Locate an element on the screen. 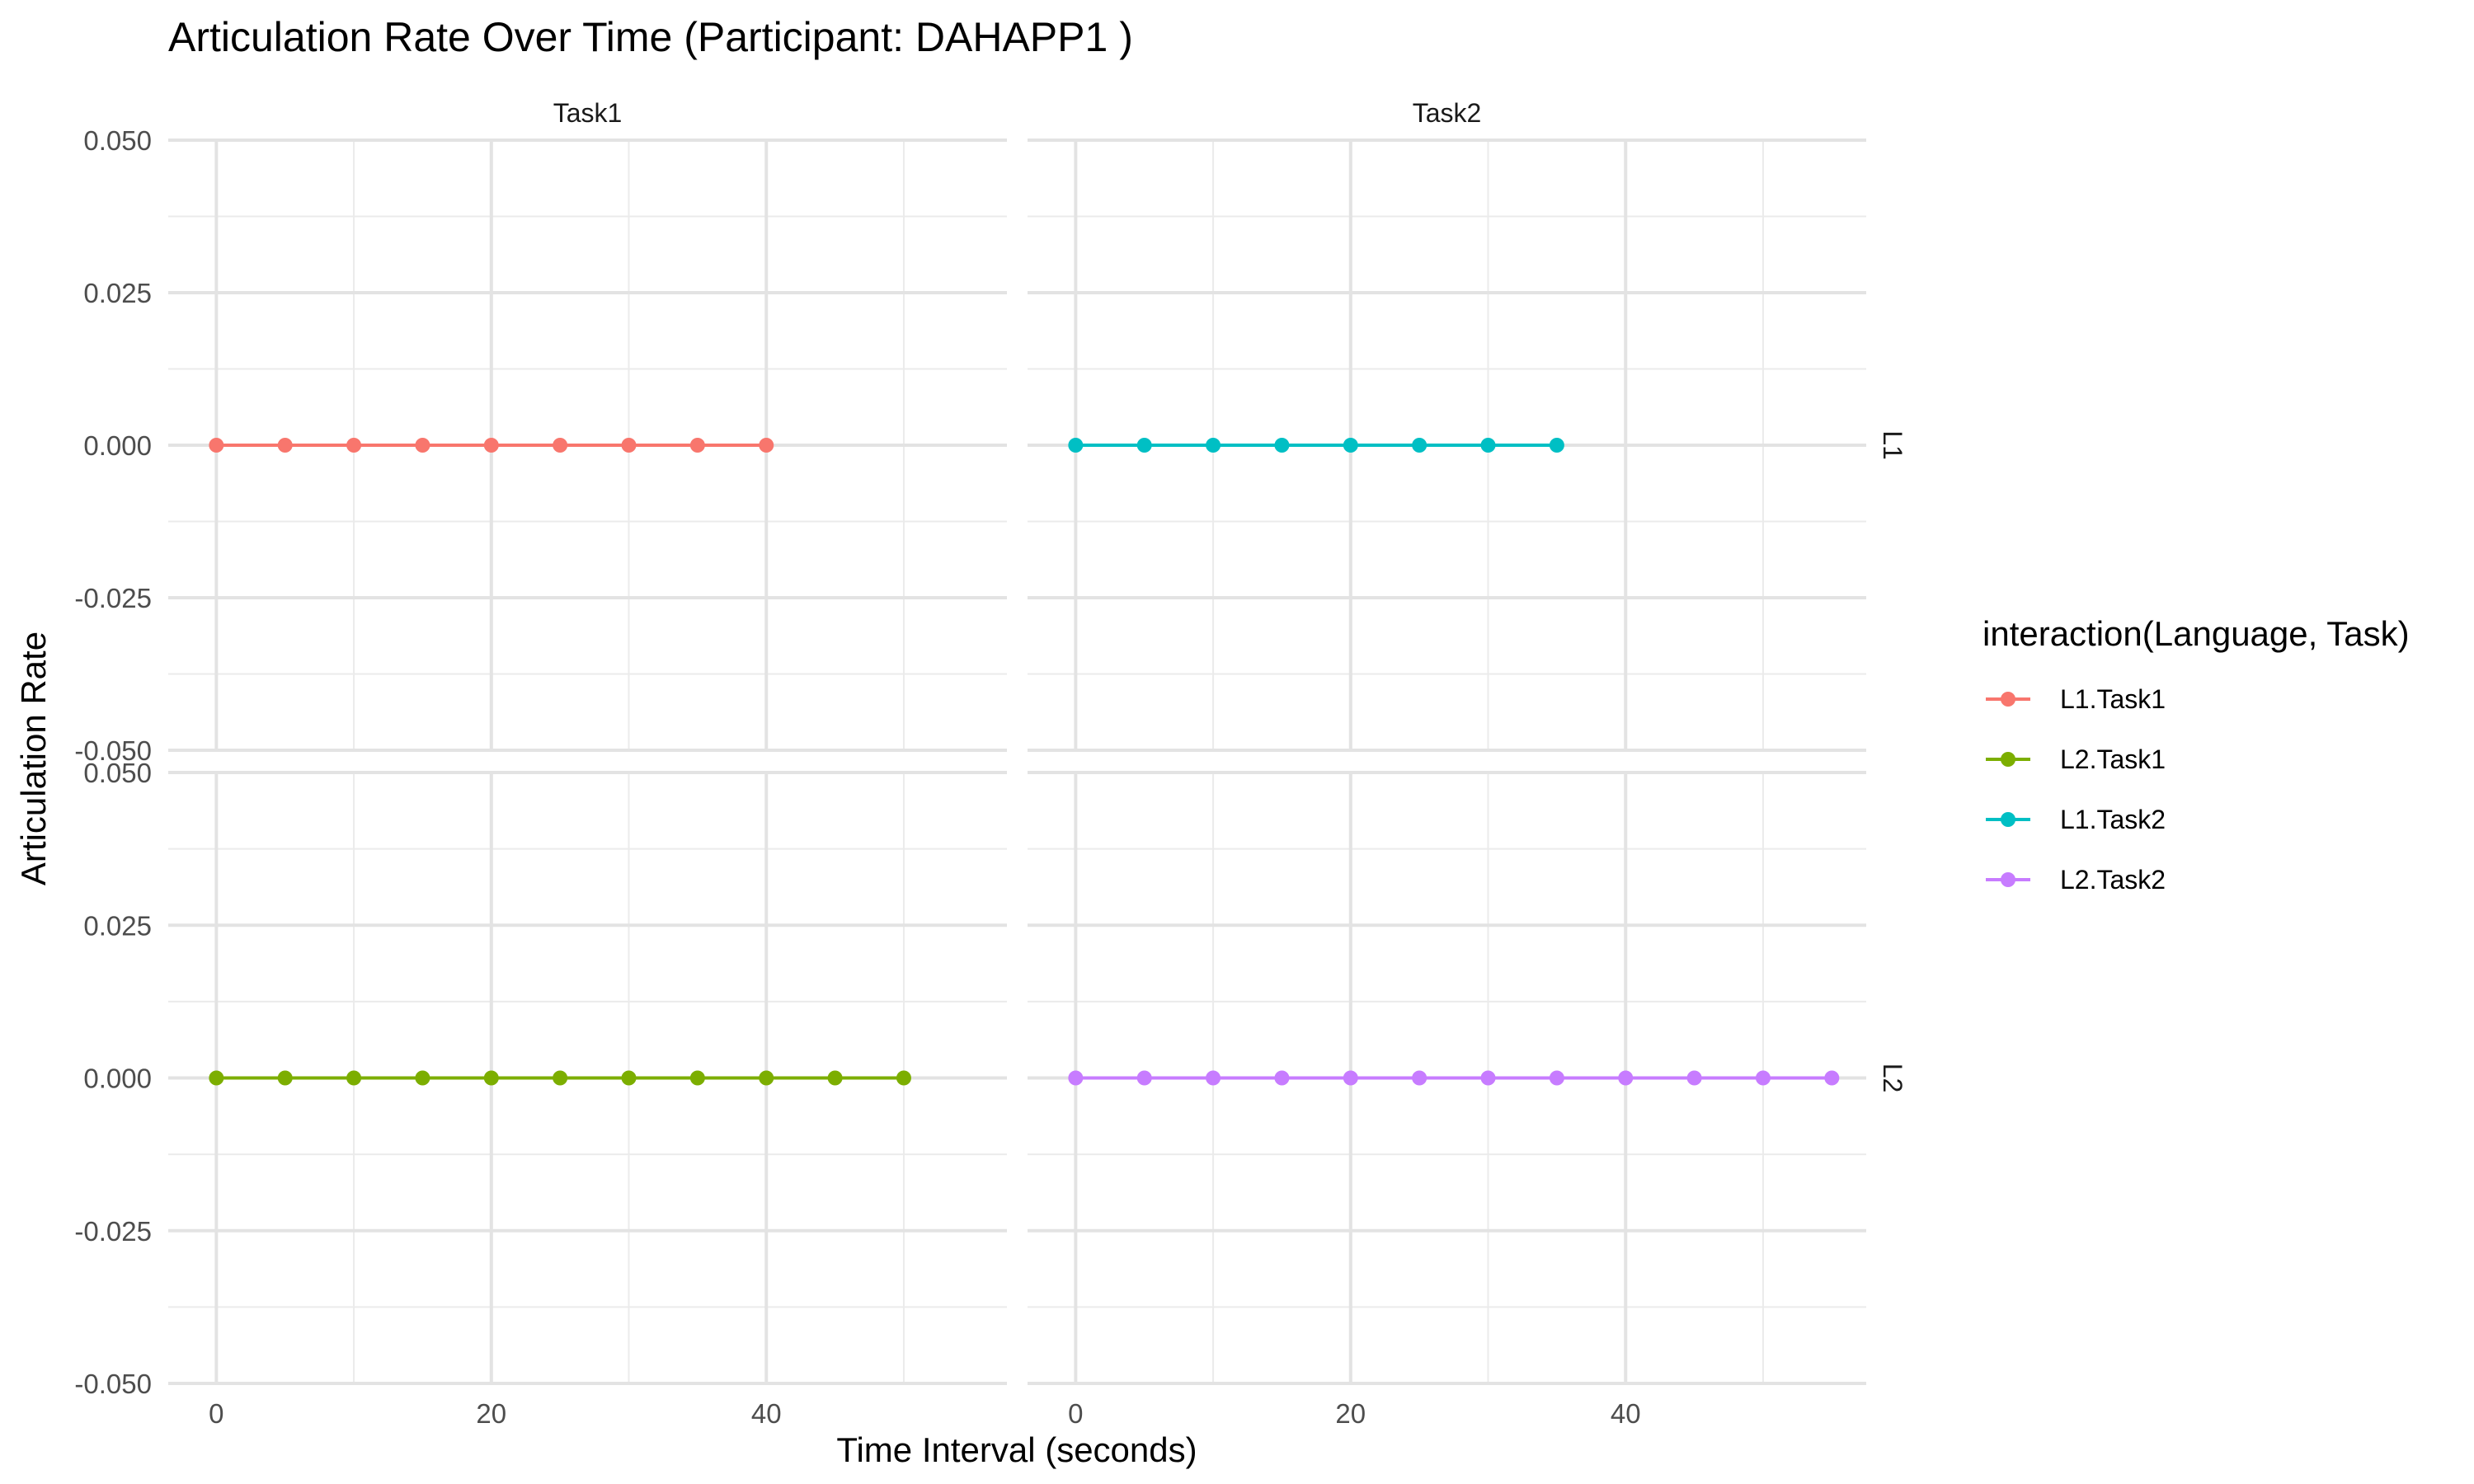 This screenshot has height=1484, width=2474. facet-strip-Task1: Task1 is located at coordinates (588, 113).